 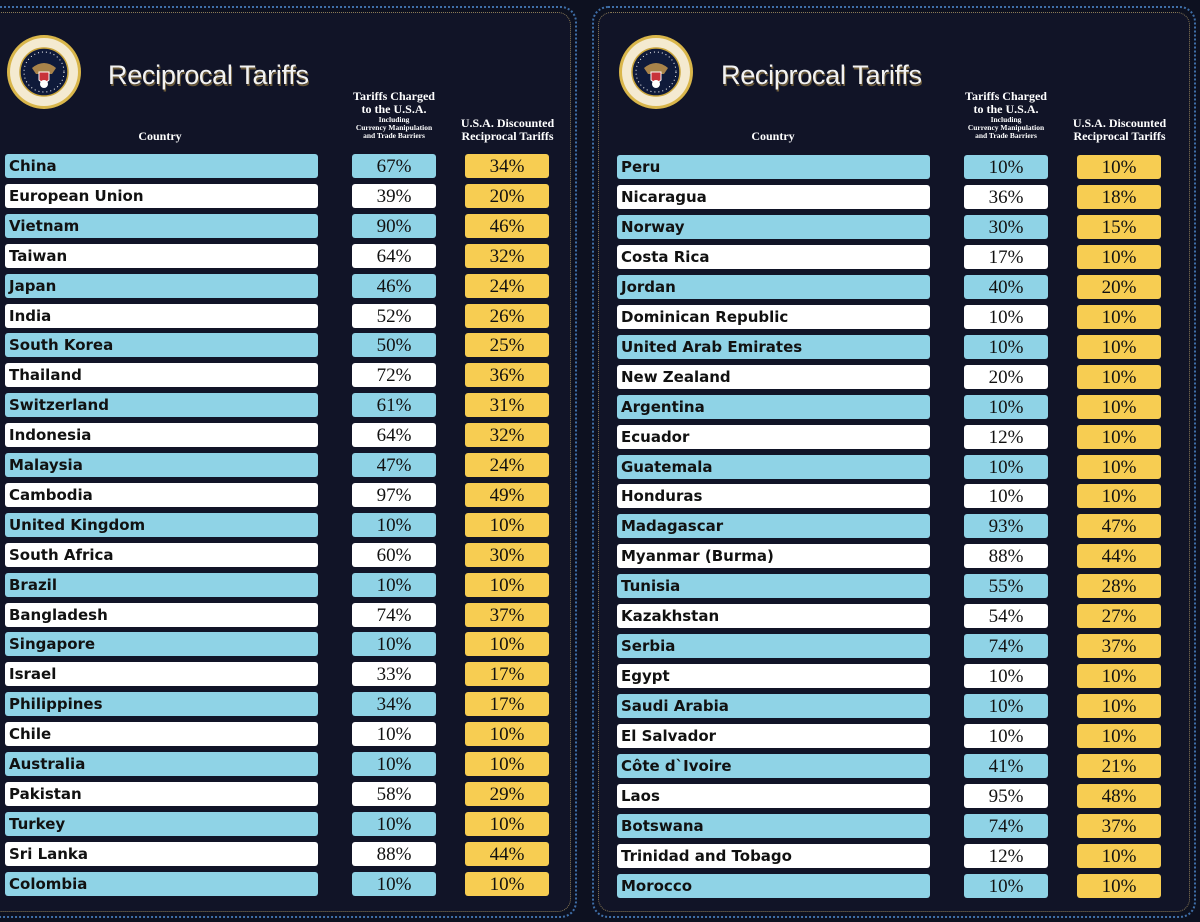 What do you see at coordinates (394, 375) in the screenshot?
I see `tariff-charged-cell: 72%` at bounding box center [394, 375].